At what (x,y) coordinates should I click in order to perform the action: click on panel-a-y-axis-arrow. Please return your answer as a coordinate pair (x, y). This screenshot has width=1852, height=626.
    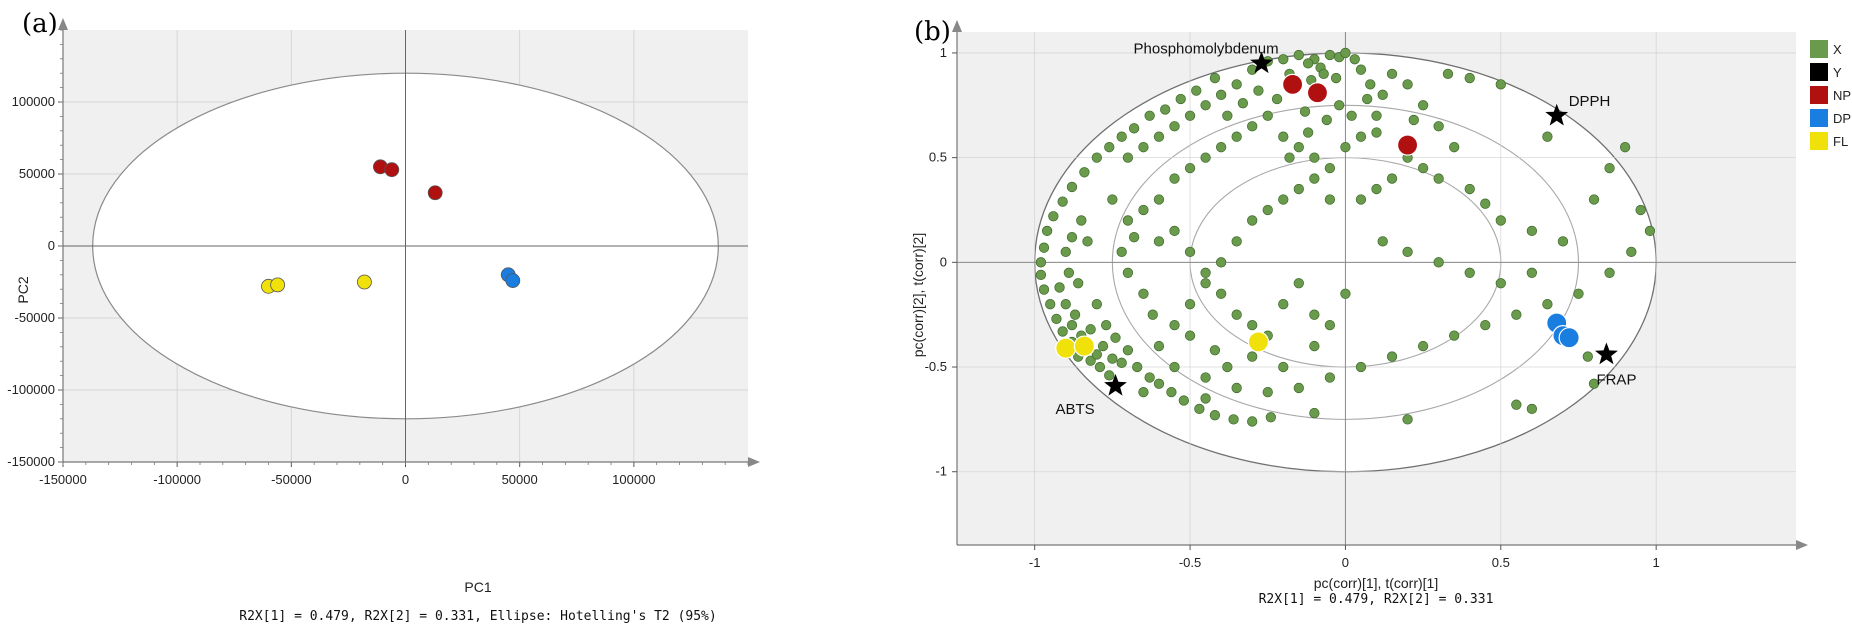
    Looking at the image, I should click on (63, 24).